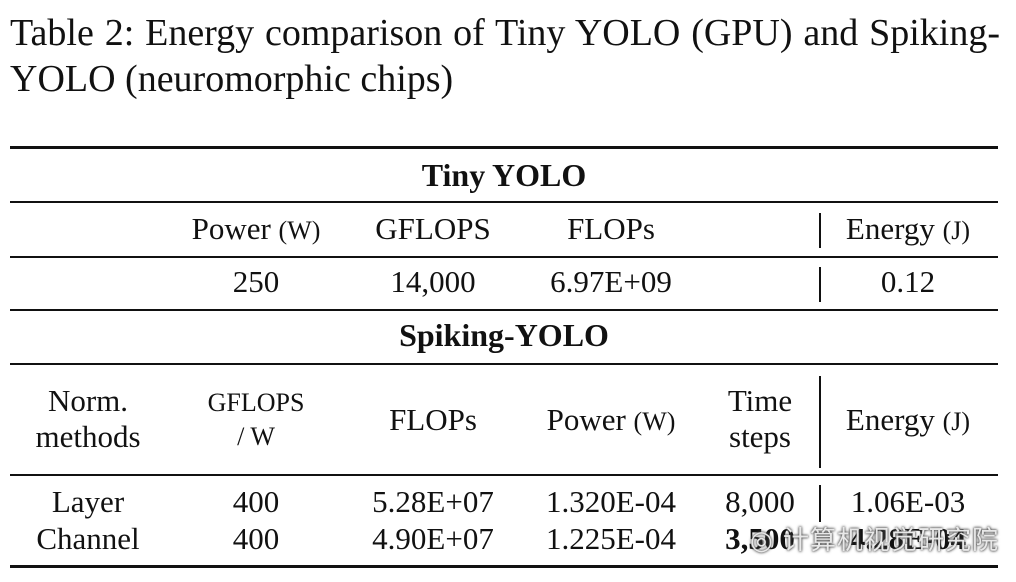 The width and height of the screenshot is (1016, 582). What do you see at coordinates (762, 541) in the screenshot?
I see `wechat-icon: ◎` at bounding box center [762, 541].